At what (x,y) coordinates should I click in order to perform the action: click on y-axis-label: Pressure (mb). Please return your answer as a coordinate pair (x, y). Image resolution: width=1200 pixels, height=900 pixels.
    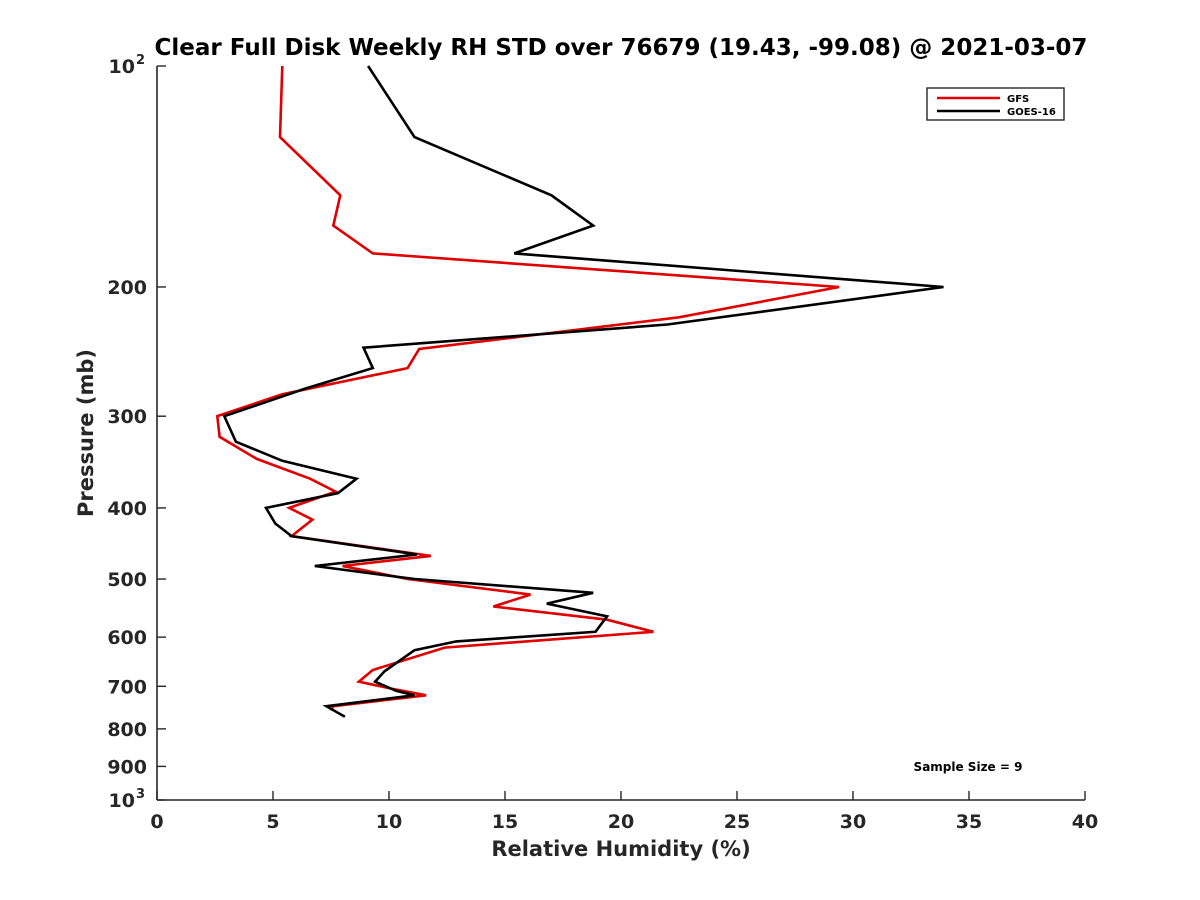
    Looking at the image, I should click on (86, 433).